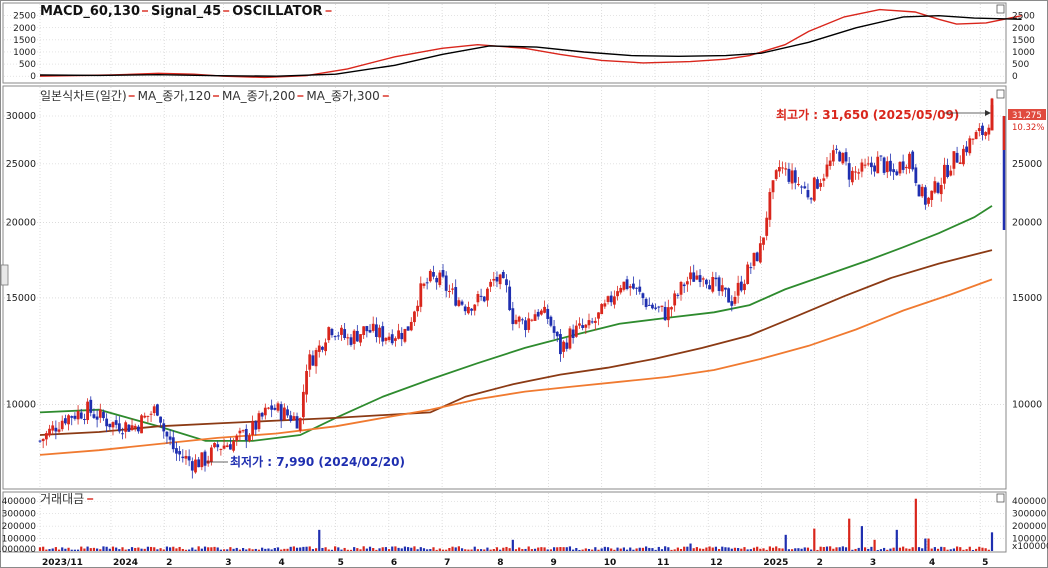  Describe the element at coordinates (610, 563) in the screenshot. I see `x-tick-label: 10` at that location.